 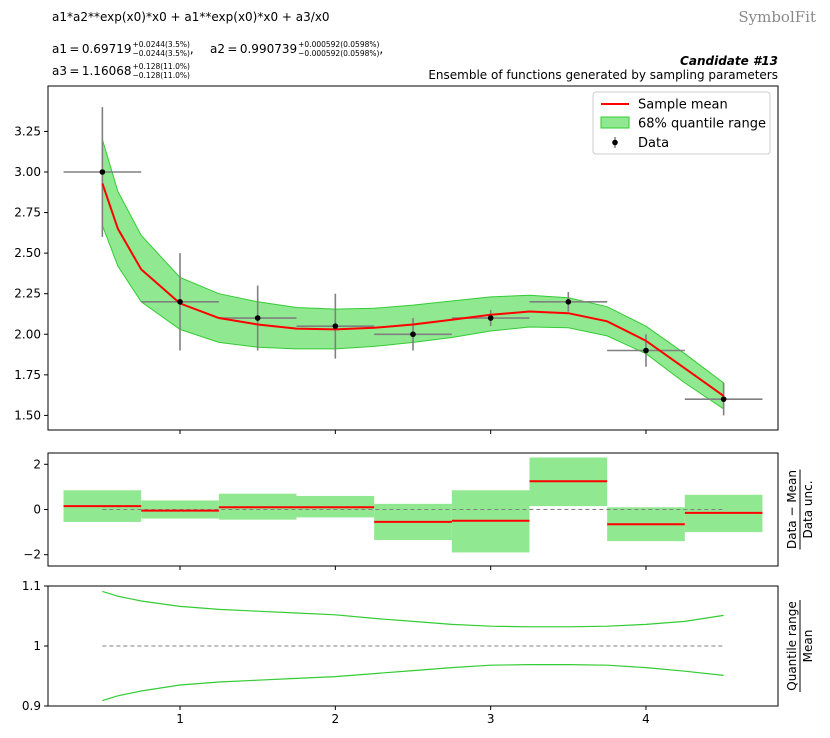 What do you see at coordinates (646, 719) in the screenshot?
I see `ratio-xtick-label: 4` at bounding box center [646, 719].